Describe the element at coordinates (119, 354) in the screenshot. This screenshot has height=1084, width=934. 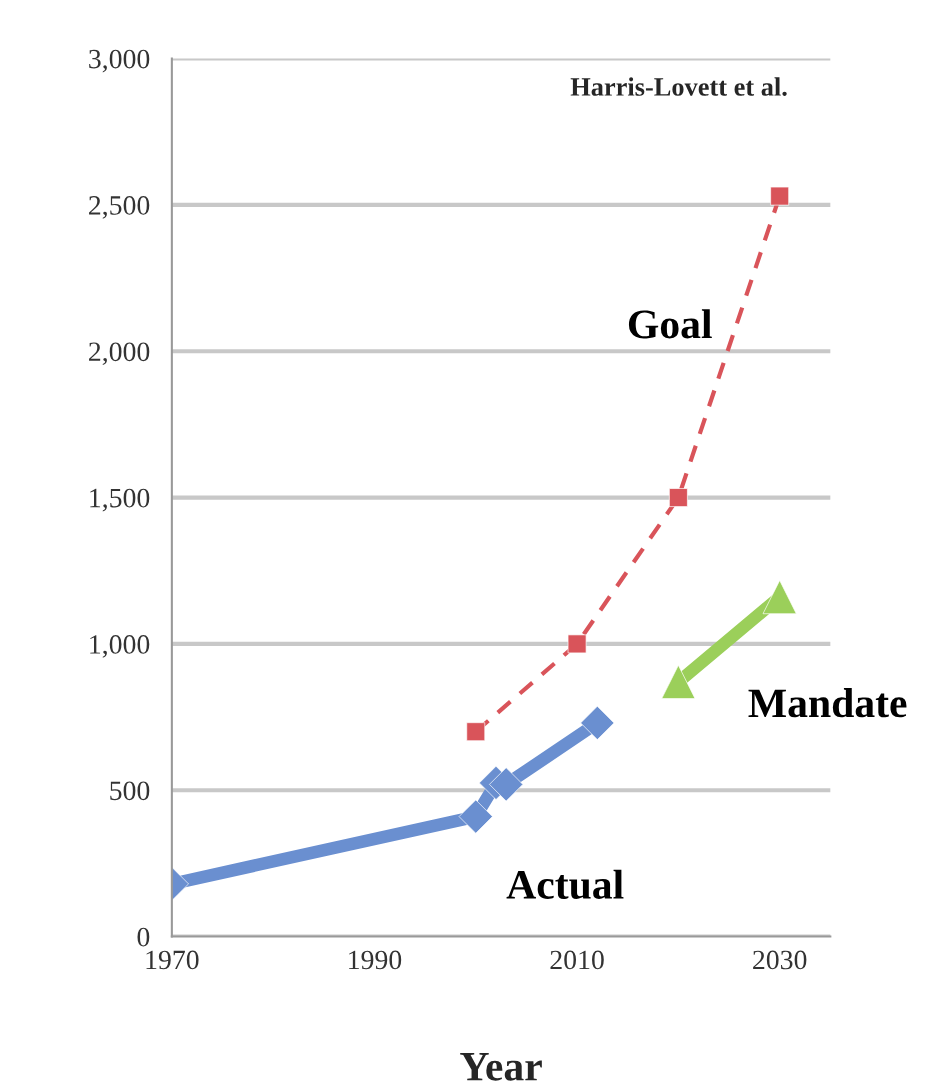
I see `y-tick-label: 2,000` at that location.